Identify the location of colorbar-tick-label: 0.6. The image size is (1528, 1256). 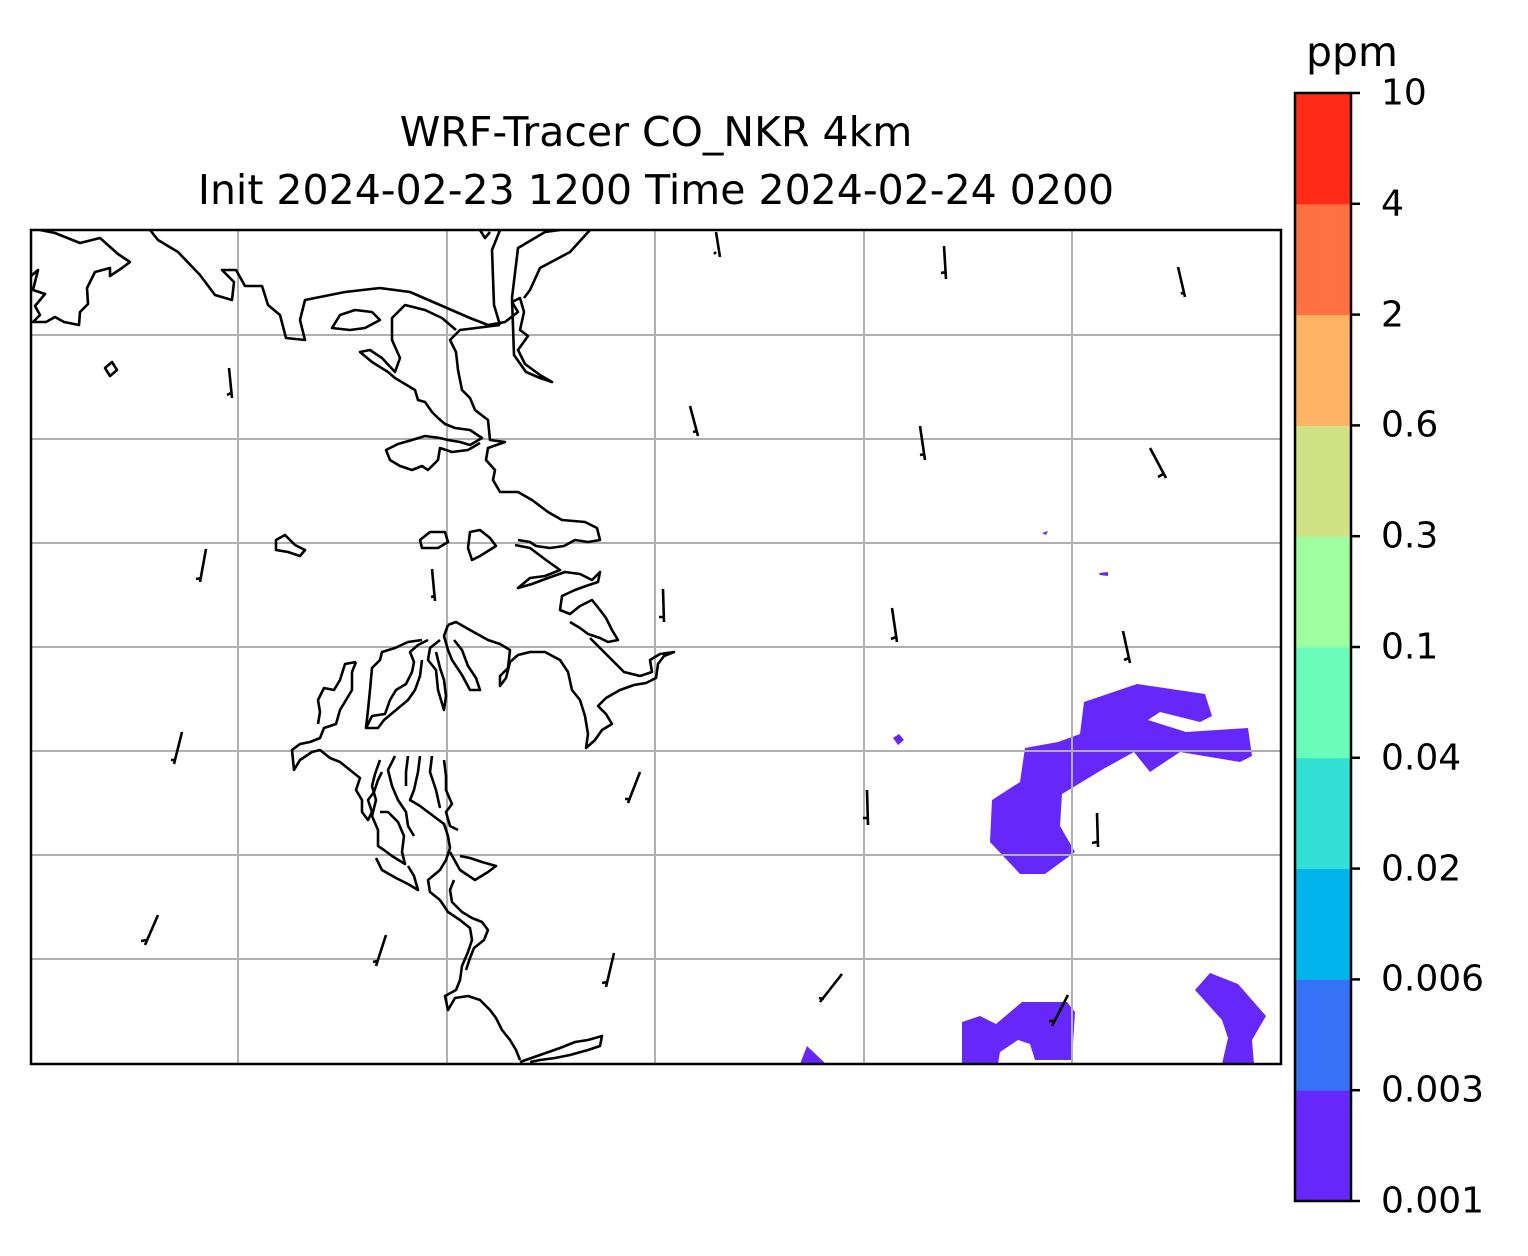
(1410, 425).